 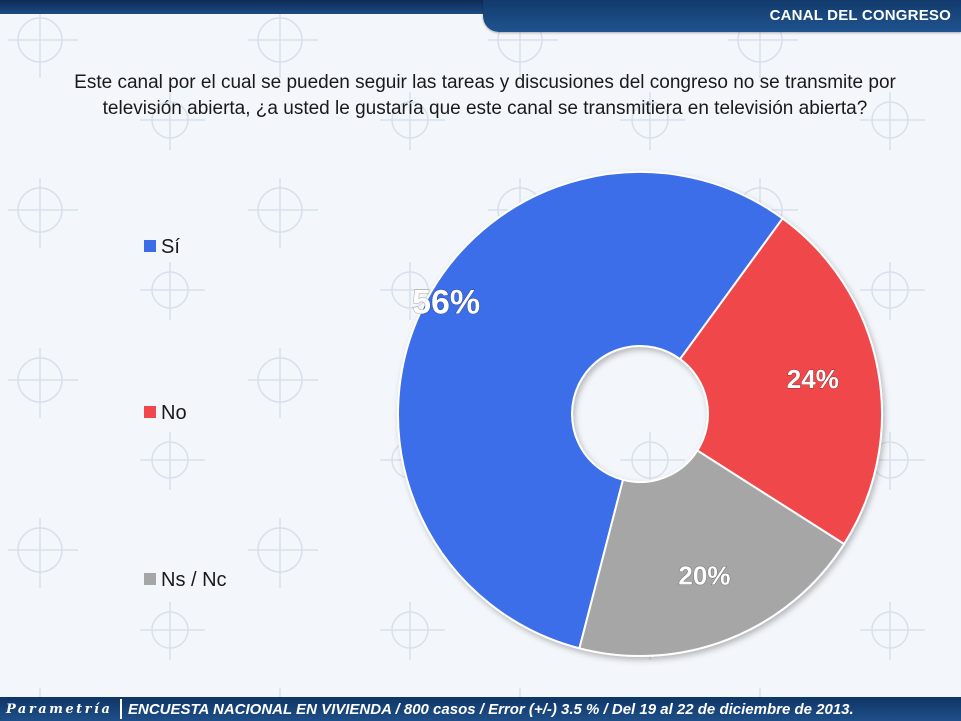 I want to click on legend-item-no: No, so click(x=165, y=413).